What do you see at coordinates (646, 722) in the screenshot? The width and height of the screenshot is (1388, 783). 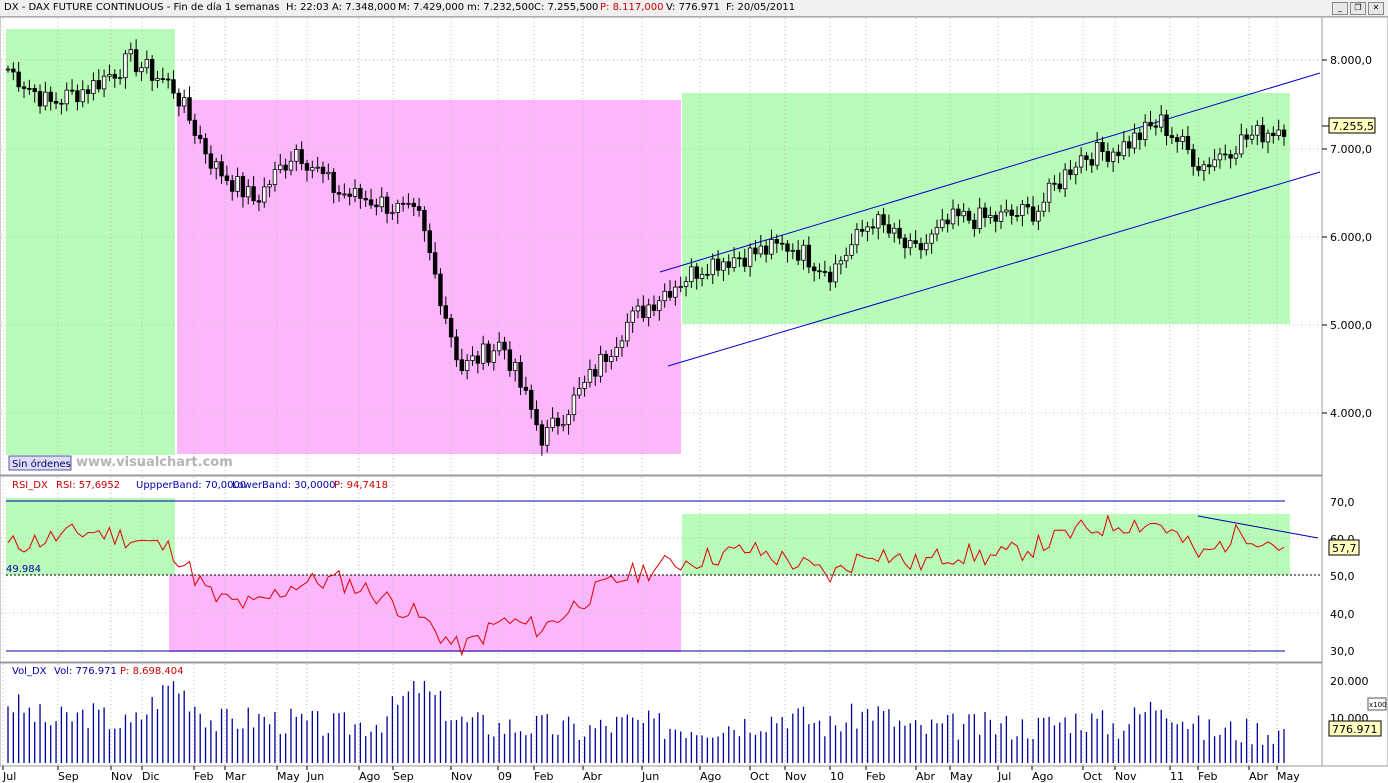 I see `volume-bars` at bounding box center [646, 722].